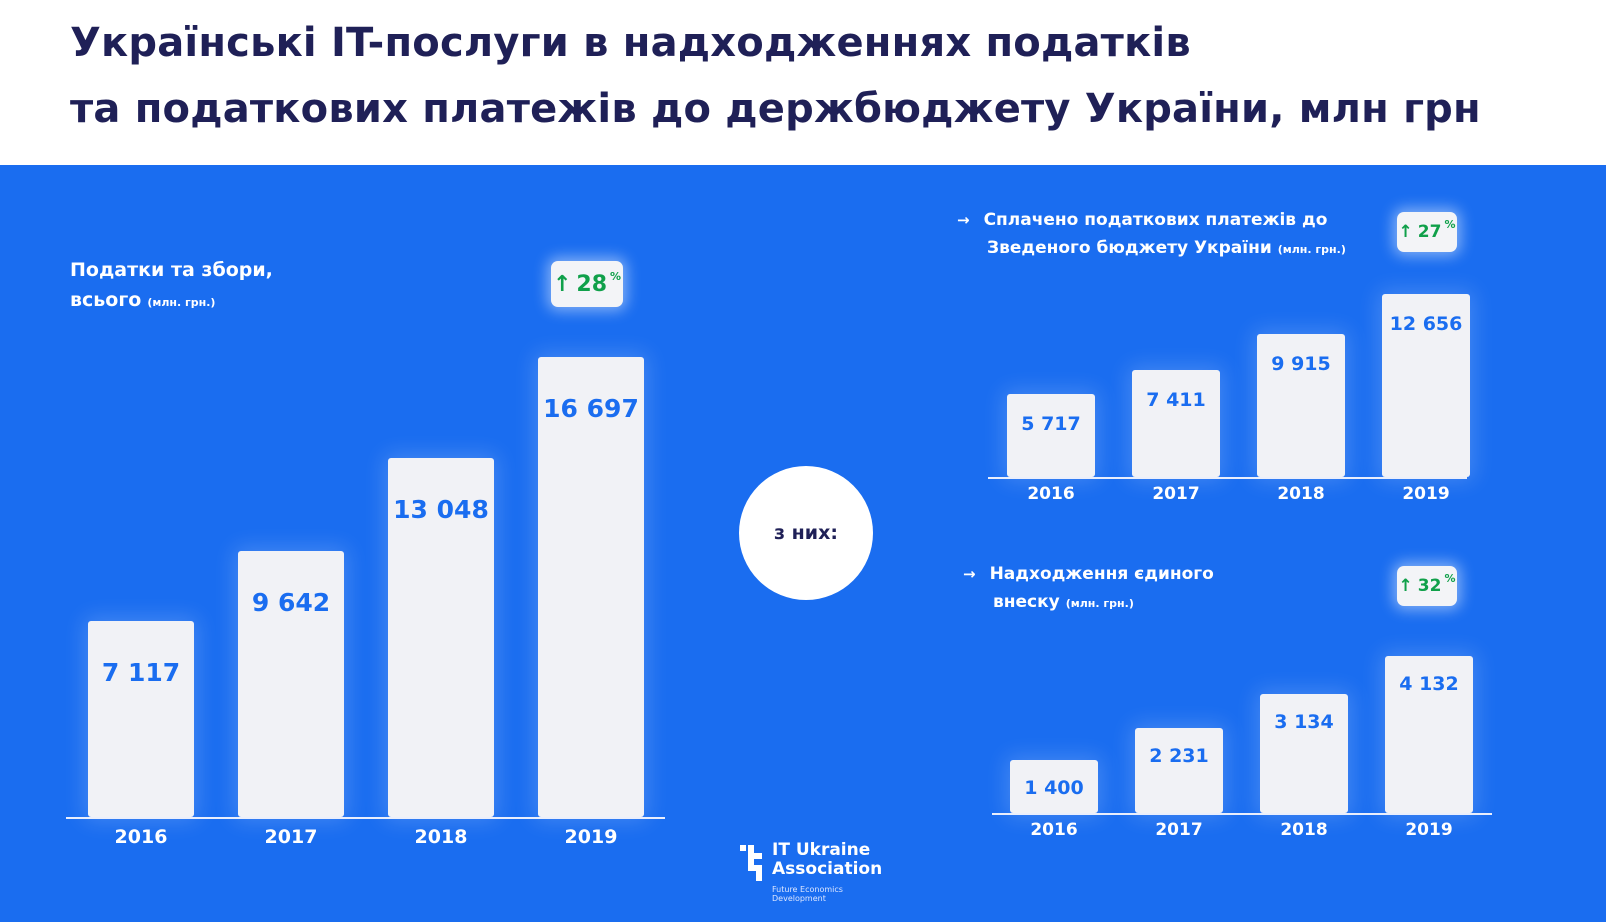 Image resolution: width=1606 pixels, height=922 pixels. Describe the element at coordinates (181, 302) in the screenshot. I see `chart-total-unit: (млн. грн.)` at that location.